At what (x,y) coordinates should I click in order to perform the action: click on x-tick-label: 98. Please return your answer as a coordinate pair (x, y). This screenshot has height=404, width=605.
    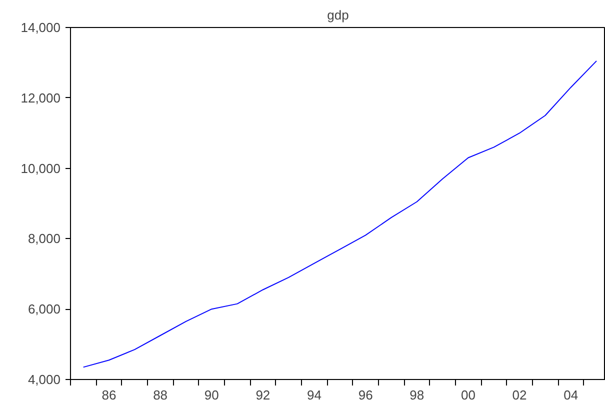
    Looking at the image, I should click on (417, 395).